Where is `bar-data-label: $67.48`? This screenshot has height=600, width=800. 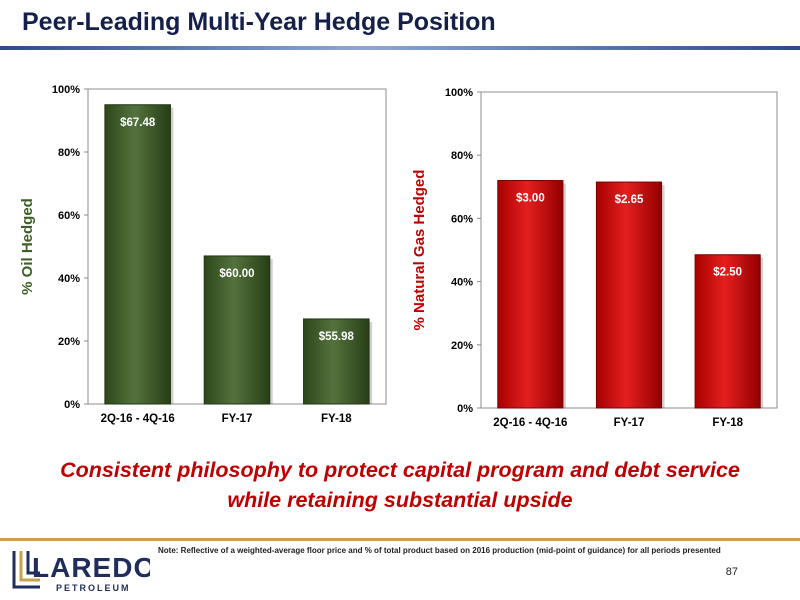 bar-data-label: $67.48 is located at coordinates (138, 123).